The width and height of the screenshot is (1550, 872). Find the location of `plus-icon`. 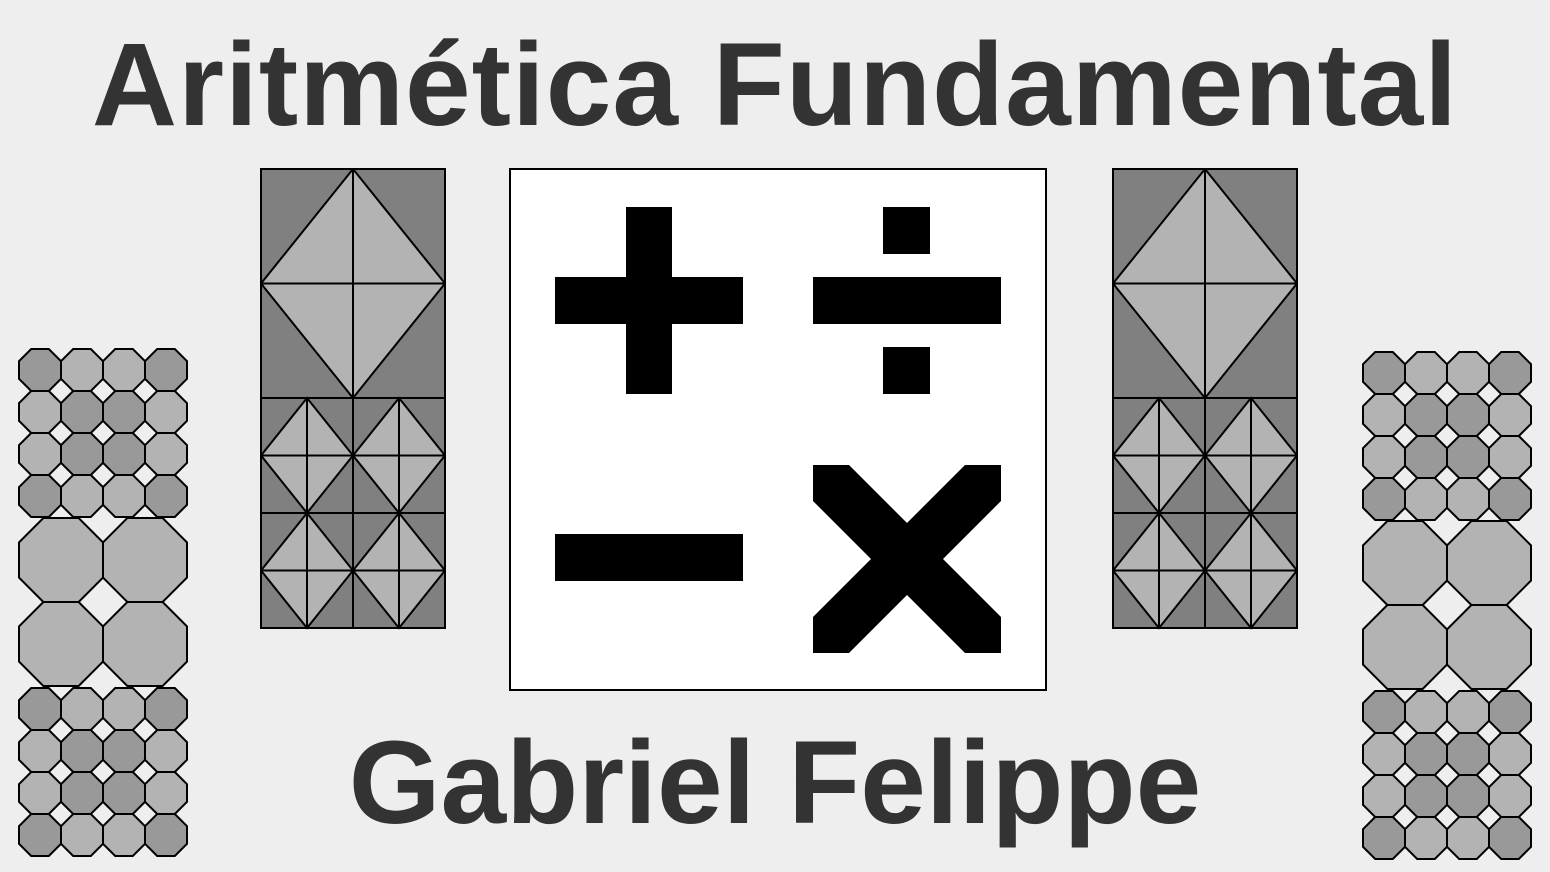

plus-icon is located at coordinates (649, 300).